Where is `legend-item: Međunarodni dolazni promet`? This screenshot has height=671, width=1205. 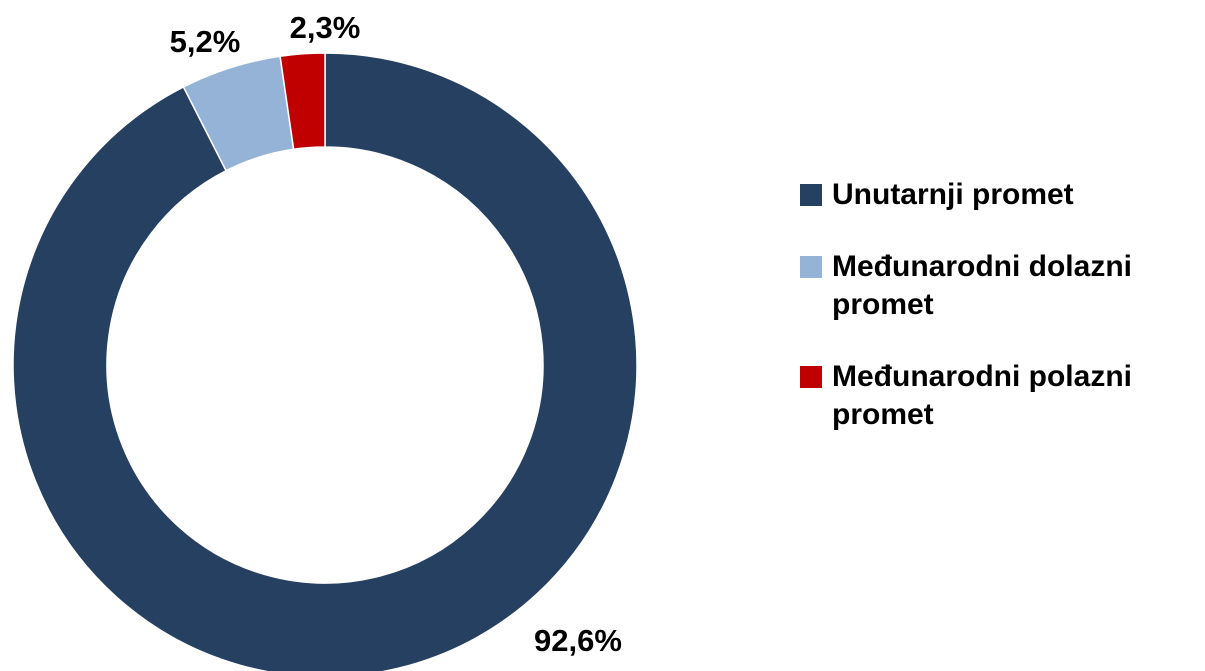
legend-item: Međunarodni dolazni promet is located at coordinates (1000, 286).